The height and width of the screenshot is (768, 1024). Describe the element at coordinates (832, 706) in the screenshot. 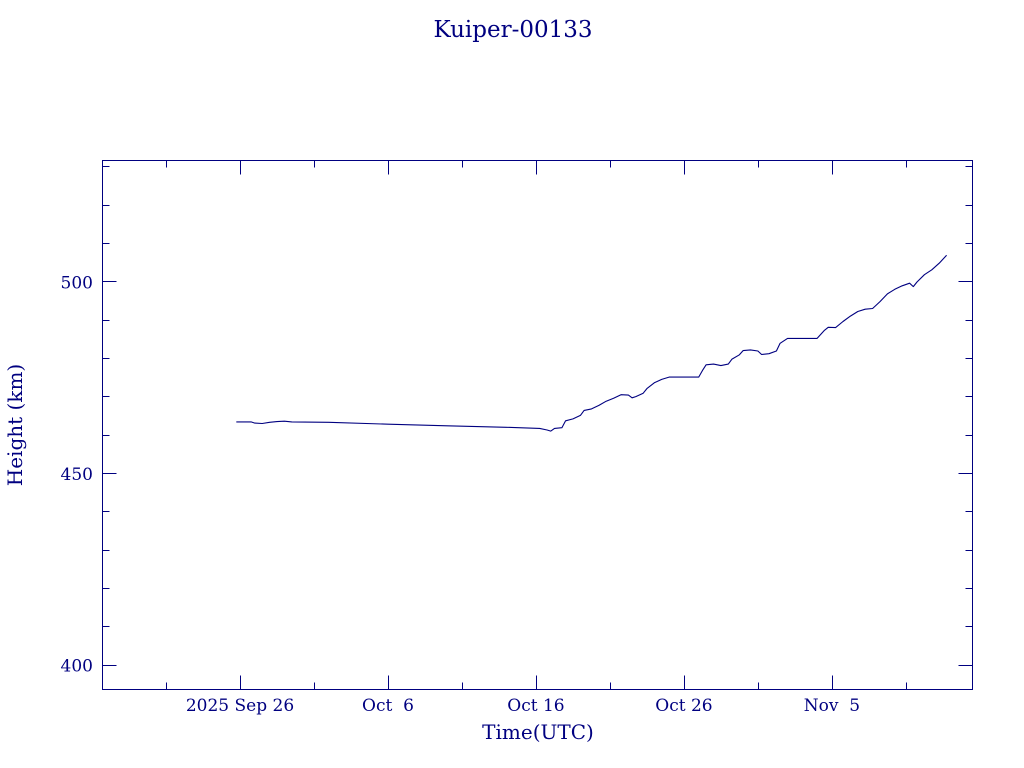

I see `x-tick-label: Nov 5` at that location.